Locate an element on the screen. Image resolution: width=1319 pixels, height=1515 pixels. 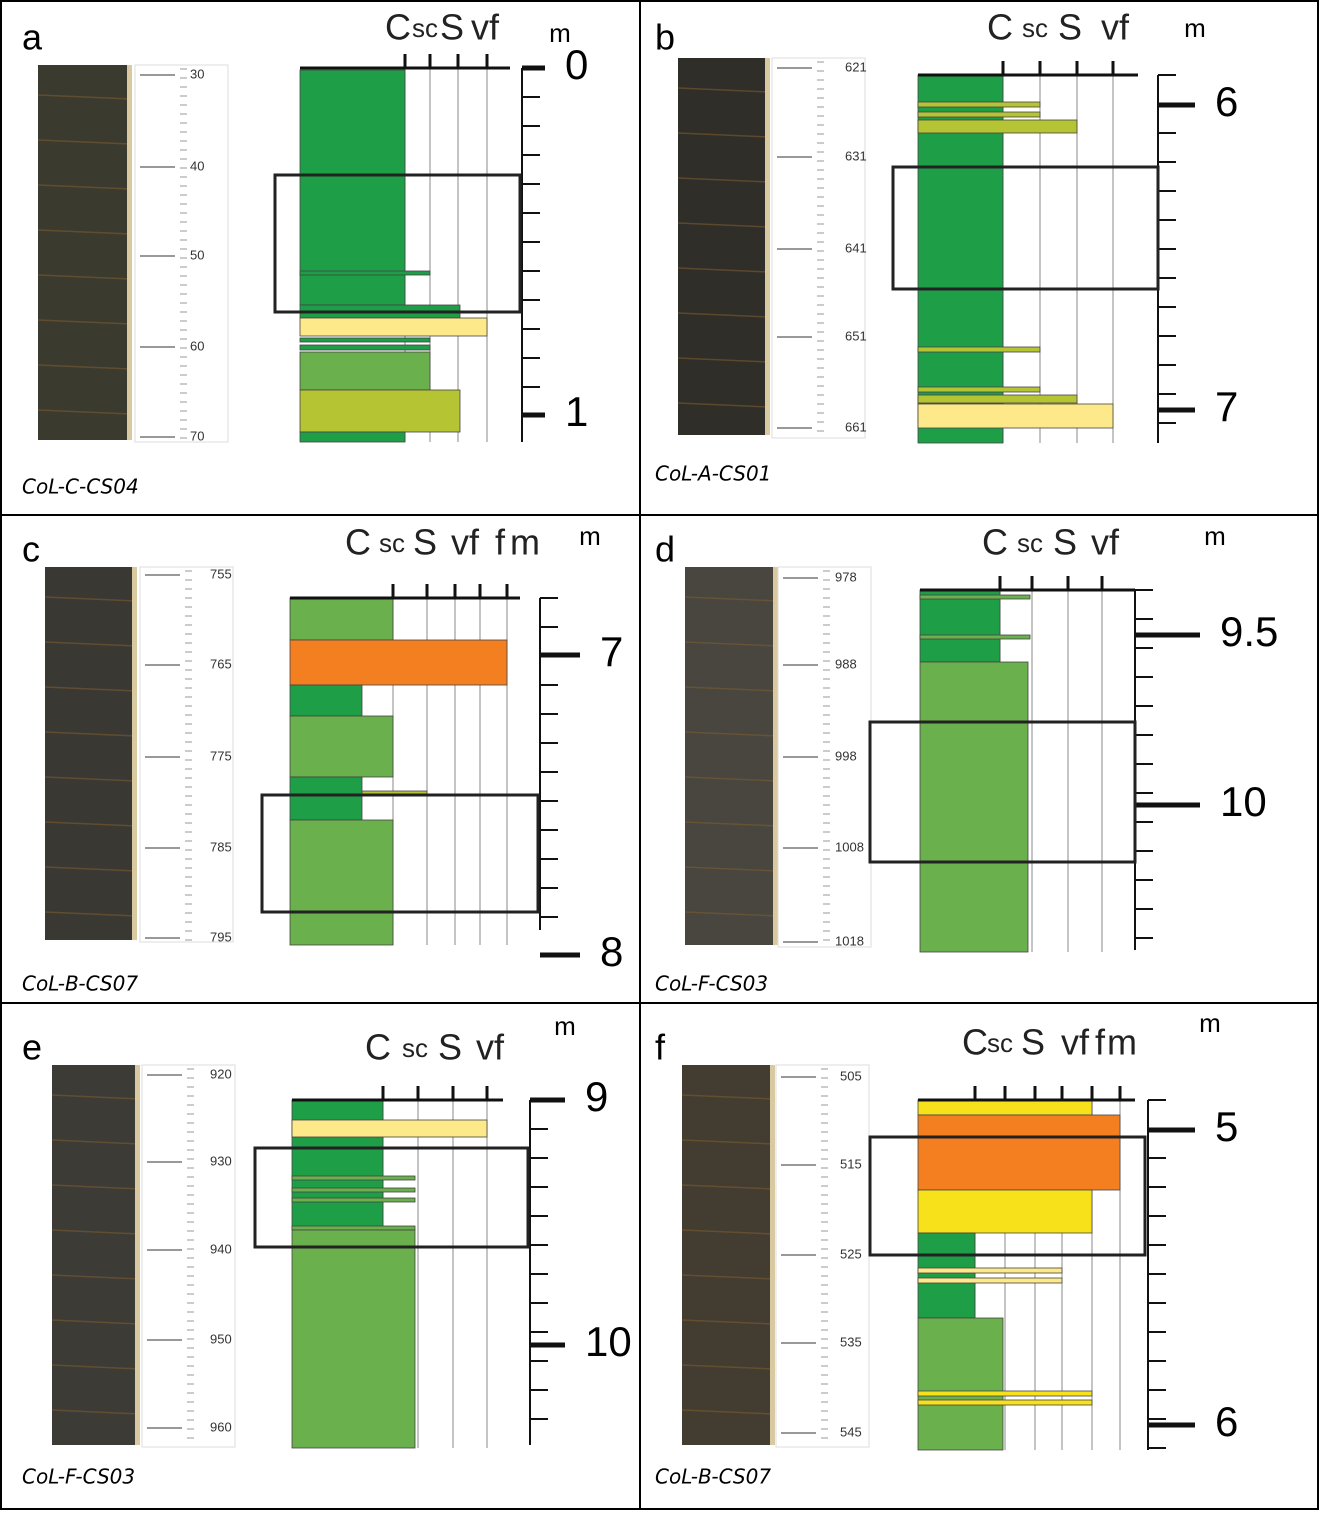
grain-scale-label: m is located at coordinates (1122, 1042).